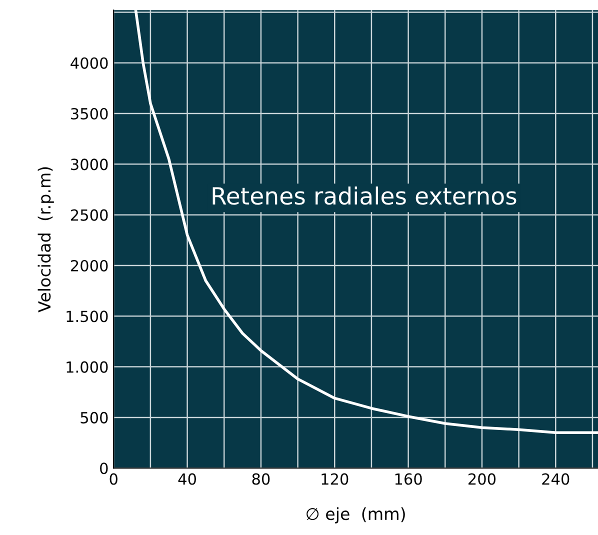  Describe the element at coordinates (355, 515) in the screenshot. I see `x-axis-title: ∅ eje (mm)` at that location.